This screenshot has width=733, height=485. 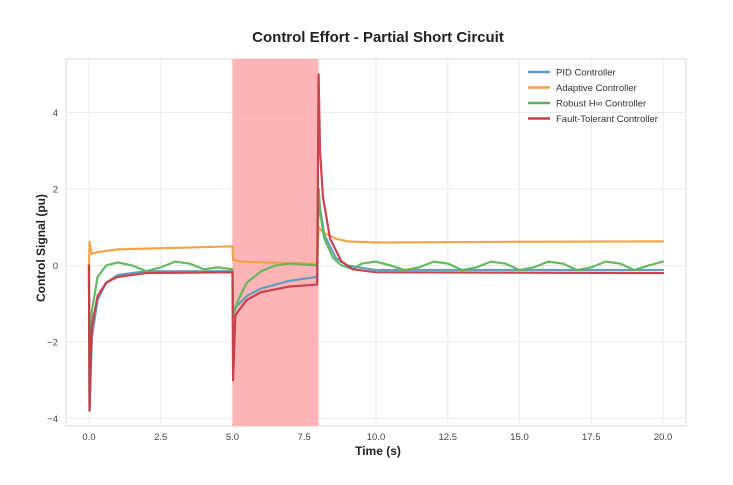 I want to click on x-tick-label: 17.5, so click(x=591, y=437).